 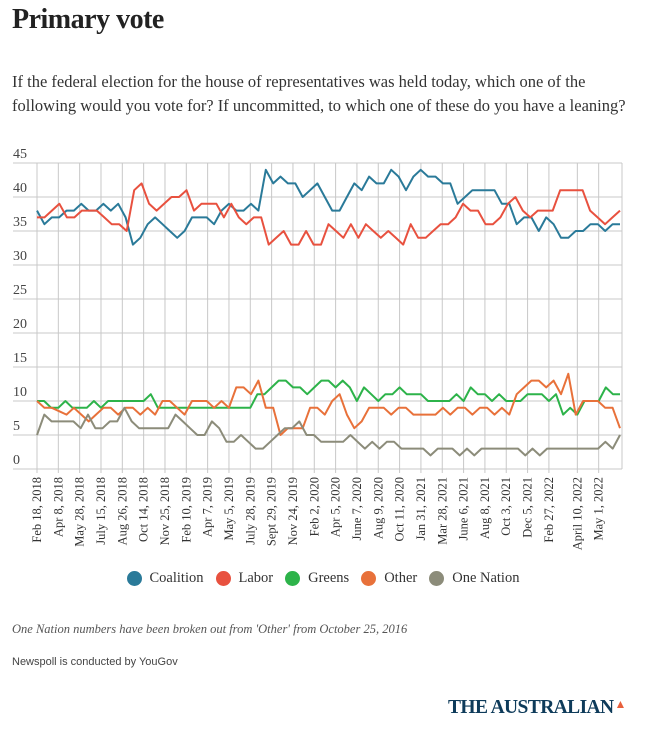 What do you see at coordinates (95, 662) in the screenshot?
I see `source-credit: Newspoll is conducted by YouGov` at bounding box center [95, 662].